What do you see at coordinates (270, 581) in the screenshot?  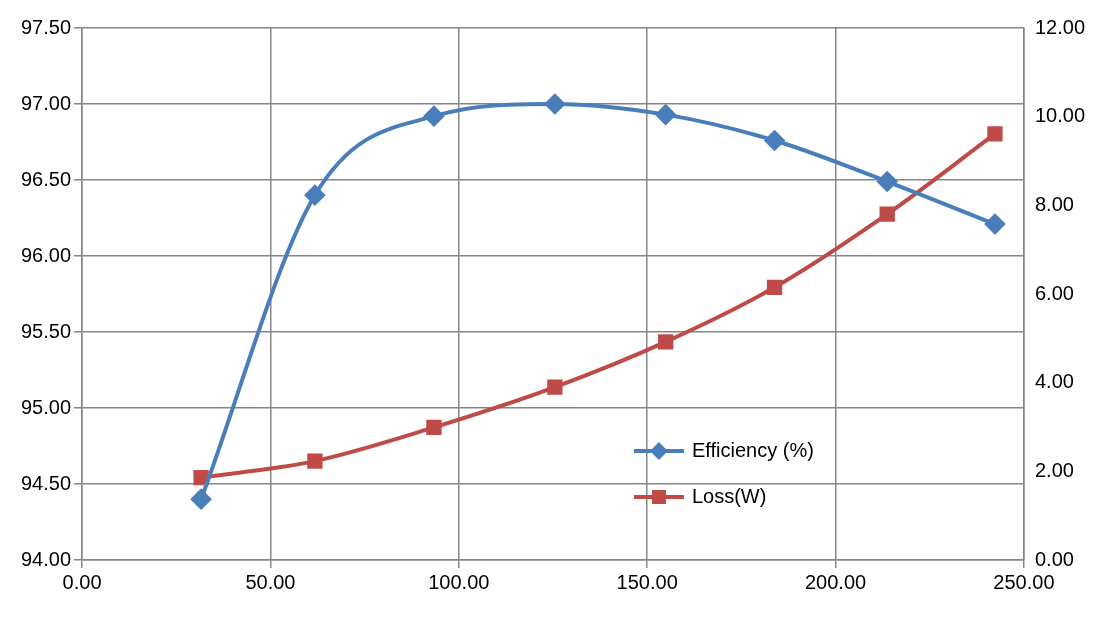 I see `x-tick-label: 50.00` at bounding box center [270, 581].